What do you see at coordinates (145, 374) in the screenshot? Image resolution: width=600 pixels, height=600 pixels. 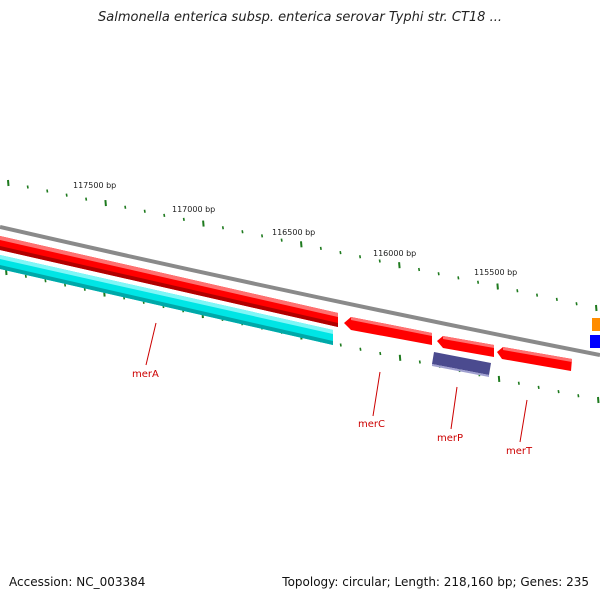 I see `gene-label-merA: merA` at bounding box center [145, 374].